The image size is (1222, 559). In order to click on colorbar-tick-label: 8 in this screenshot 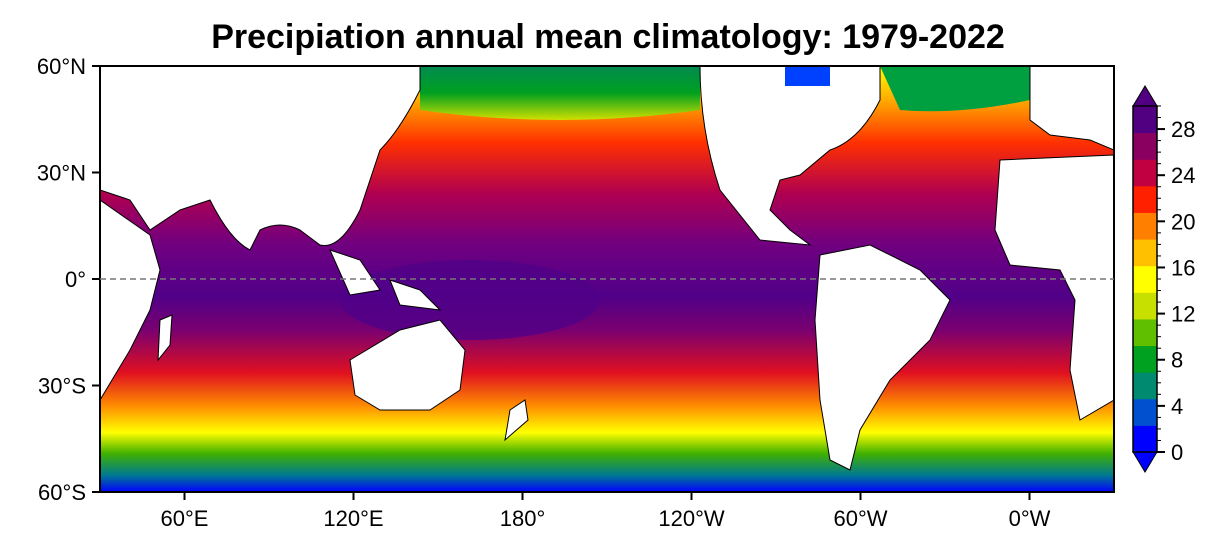, I will do `click(1177, 360)`.